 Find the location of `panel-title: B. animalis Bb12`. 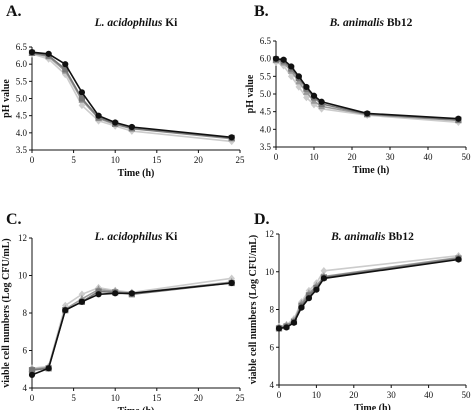

panel-title: B. animalis Bb12 is located at coordinates (371, 23).